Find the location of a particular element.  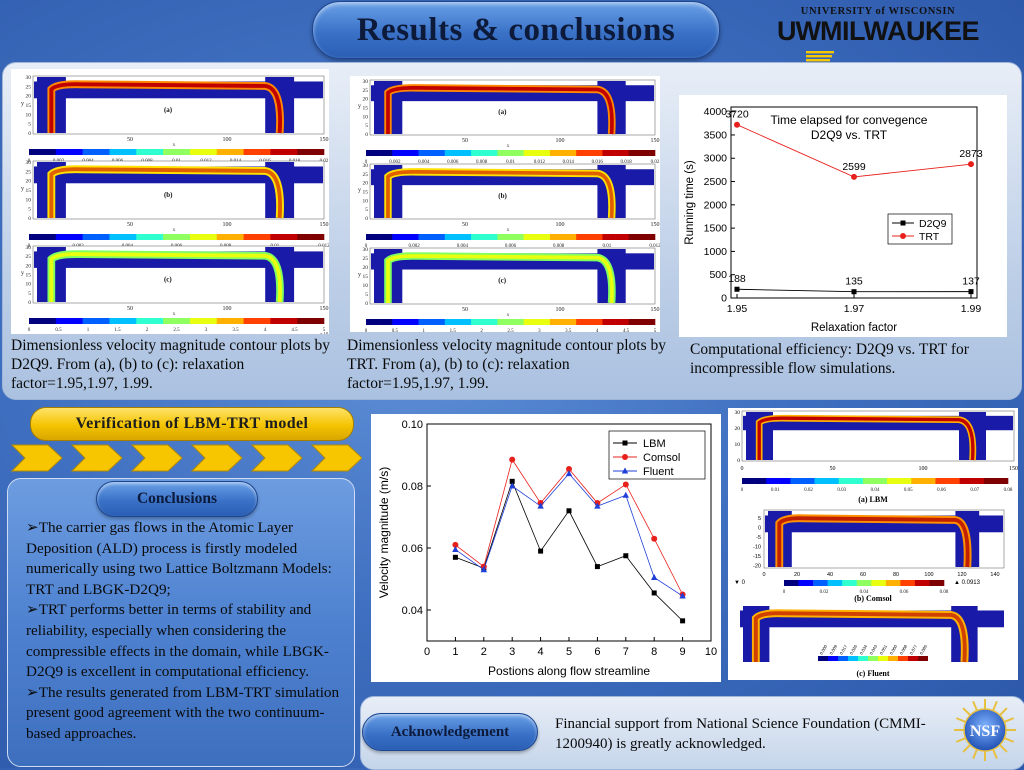

d2q9-colorbar-label: 4 is located at coordinates (265, 330).